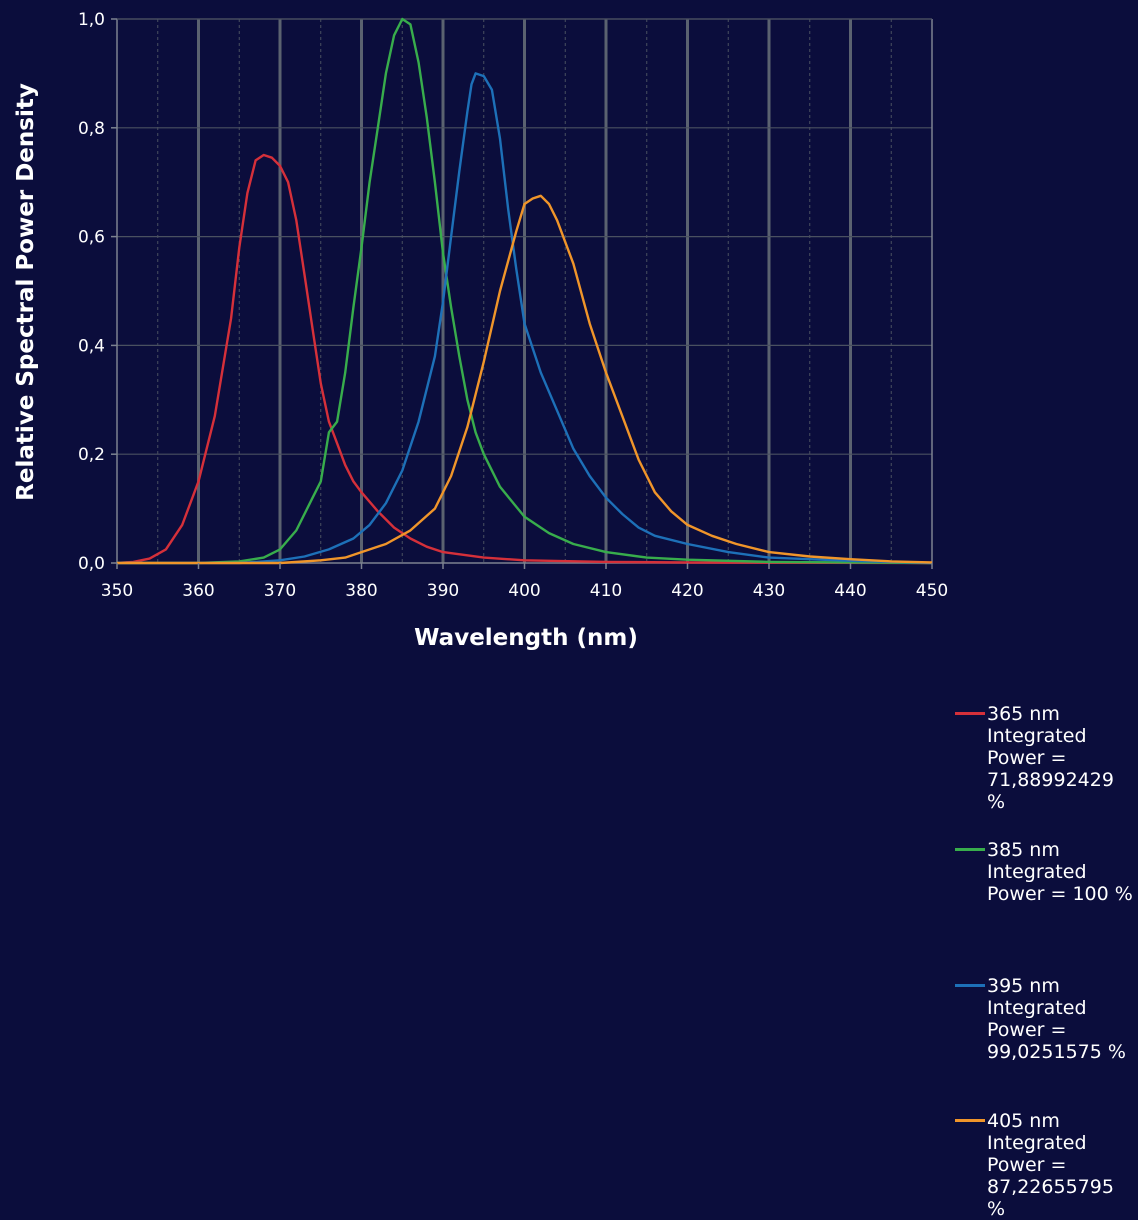 Image resolution: width=1138 pixels, height=1220 pixels. What do you see at coordinates (91, 20) in the screenshot?
I see `y-tick-label: 1,0` at bounding box center [91, 20].